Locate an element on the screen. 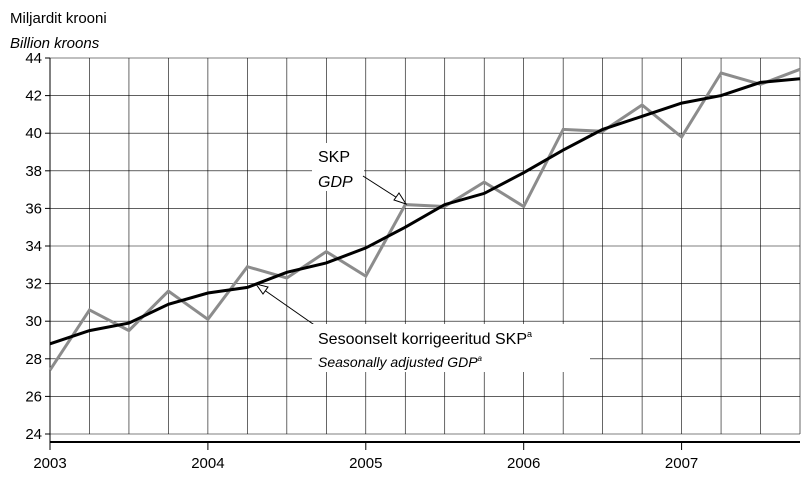 This screenshot has height=481, width=802. y-tick-label: 42 is located at coordinates (33, 96).